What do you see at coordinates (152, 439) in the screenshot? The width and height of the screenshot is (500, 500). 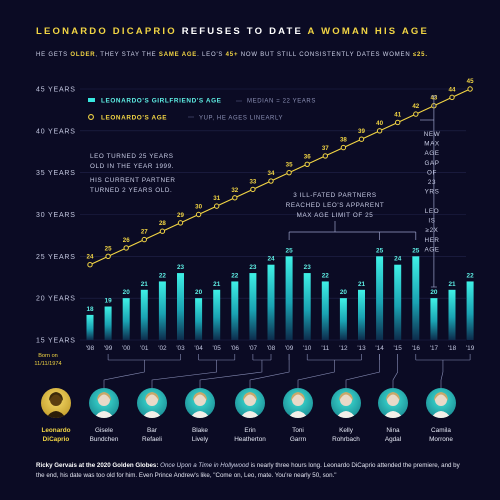 I see `last-name: Refaeli` at bounding box center [152, 439].